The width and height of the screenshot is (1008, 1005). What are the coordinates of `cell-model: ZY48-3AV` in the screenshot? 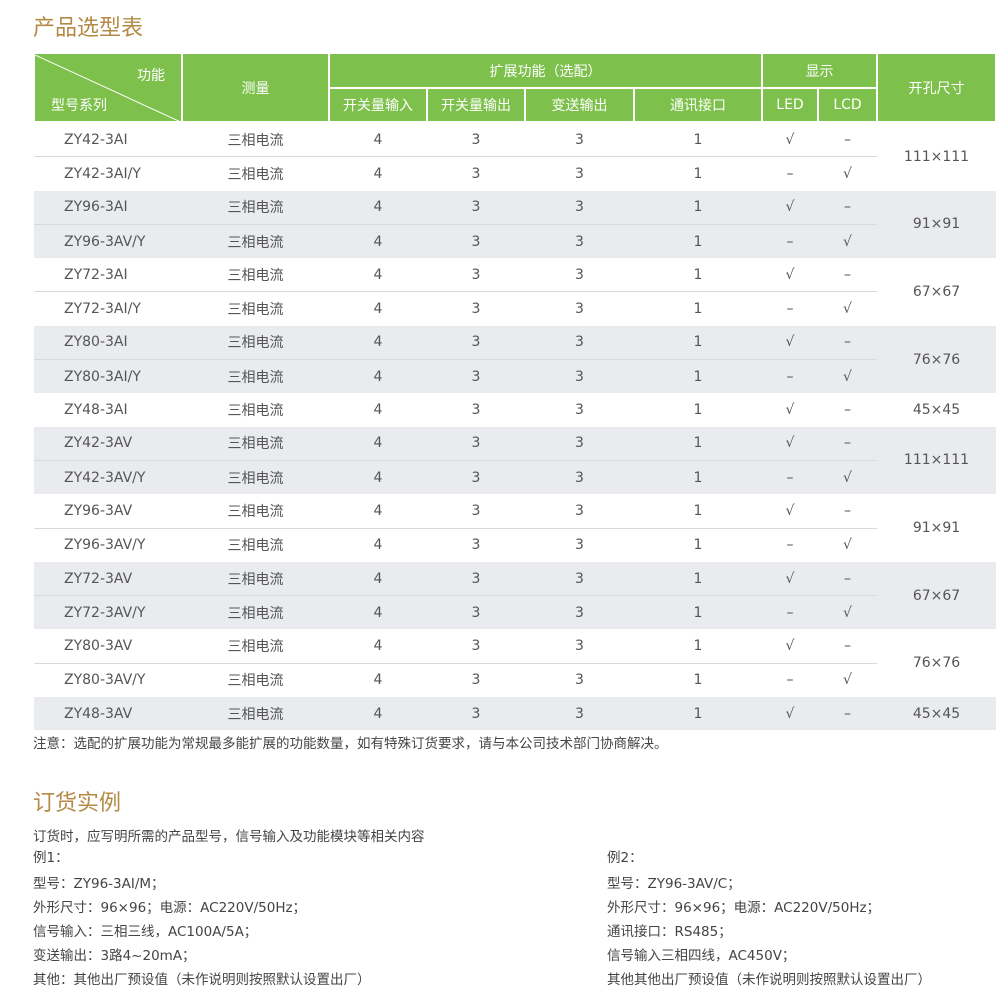 It's located at (108, 714).